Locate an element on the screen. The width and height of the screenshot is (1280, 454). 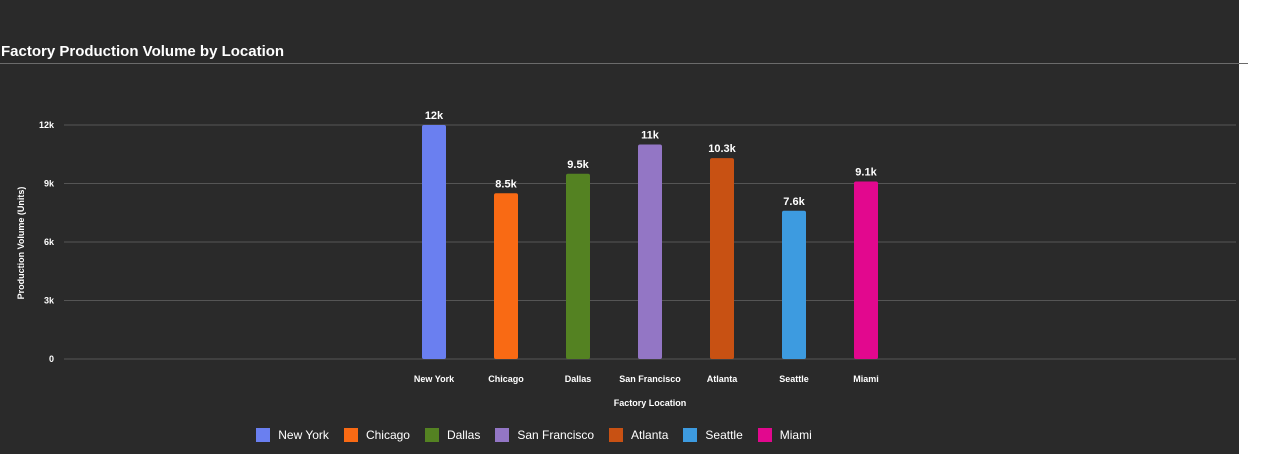
legend-item: Chicago is located at coordinates (376, 435).